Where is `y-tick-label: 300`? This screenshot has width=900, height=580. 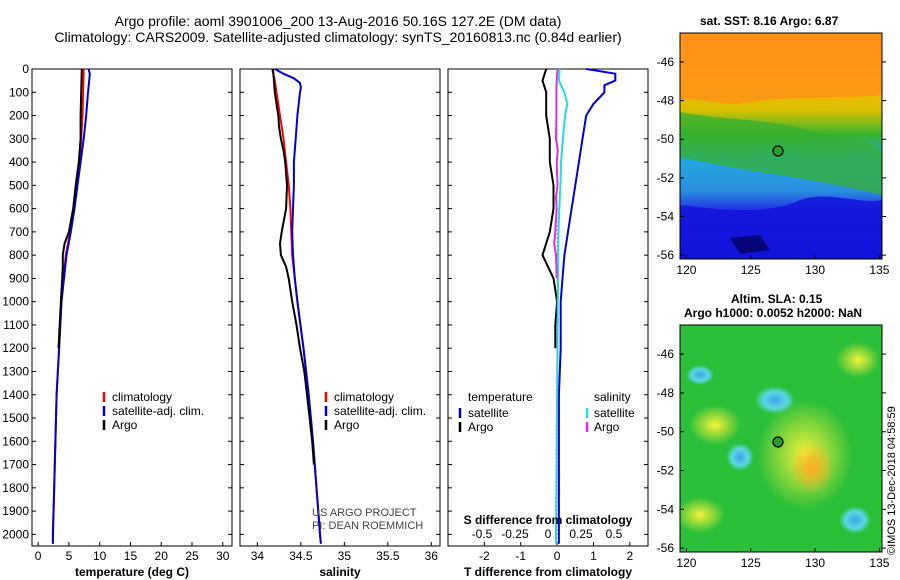 y-tick-label: 300 is located at coordinates (19, 139).